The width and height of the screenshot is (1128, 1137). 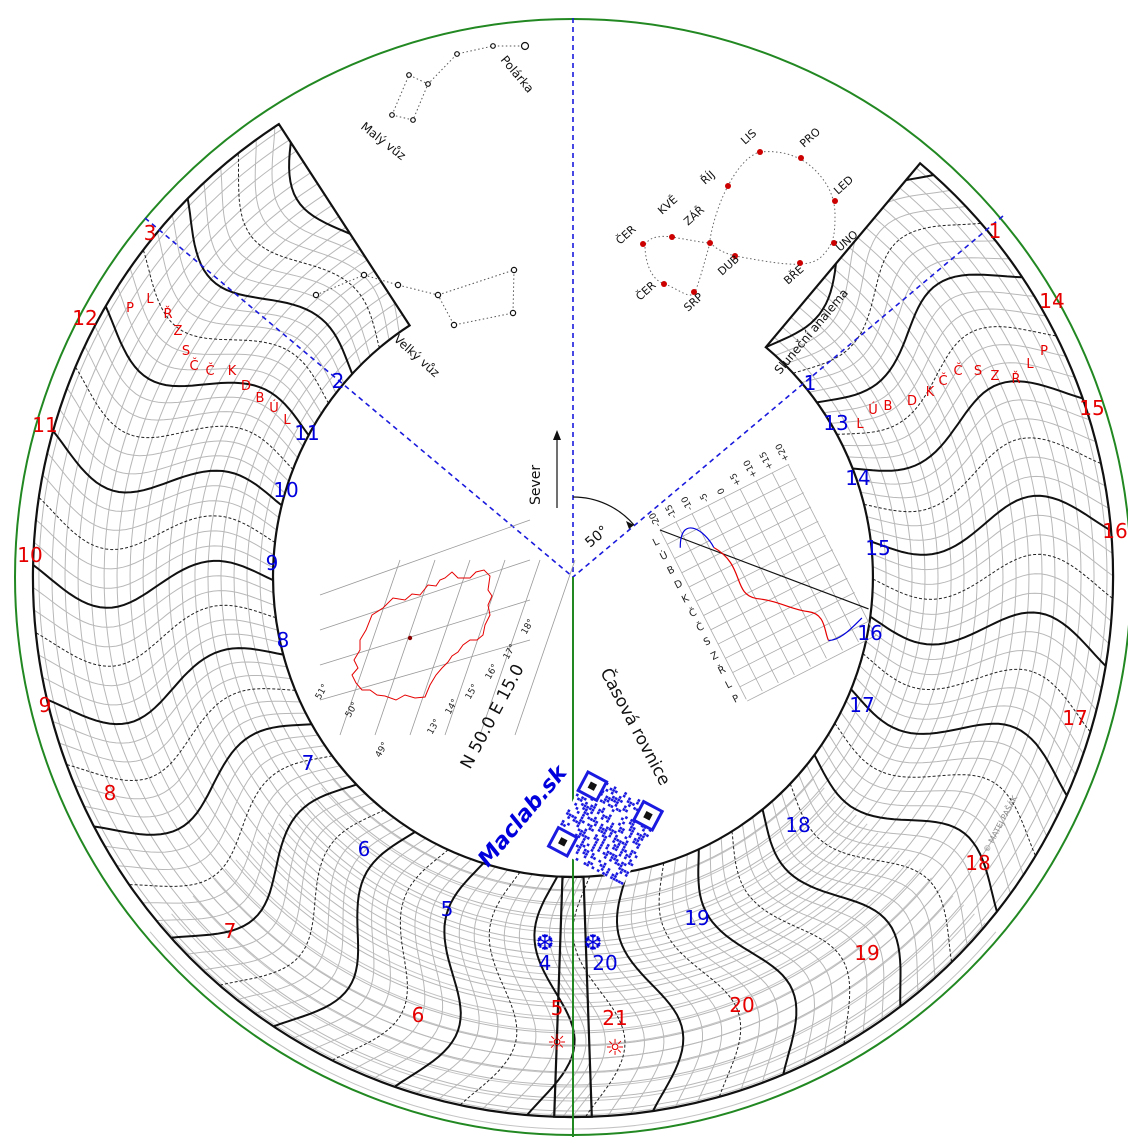 I want to click on qr-code-icon, so click(x=605, y=827).